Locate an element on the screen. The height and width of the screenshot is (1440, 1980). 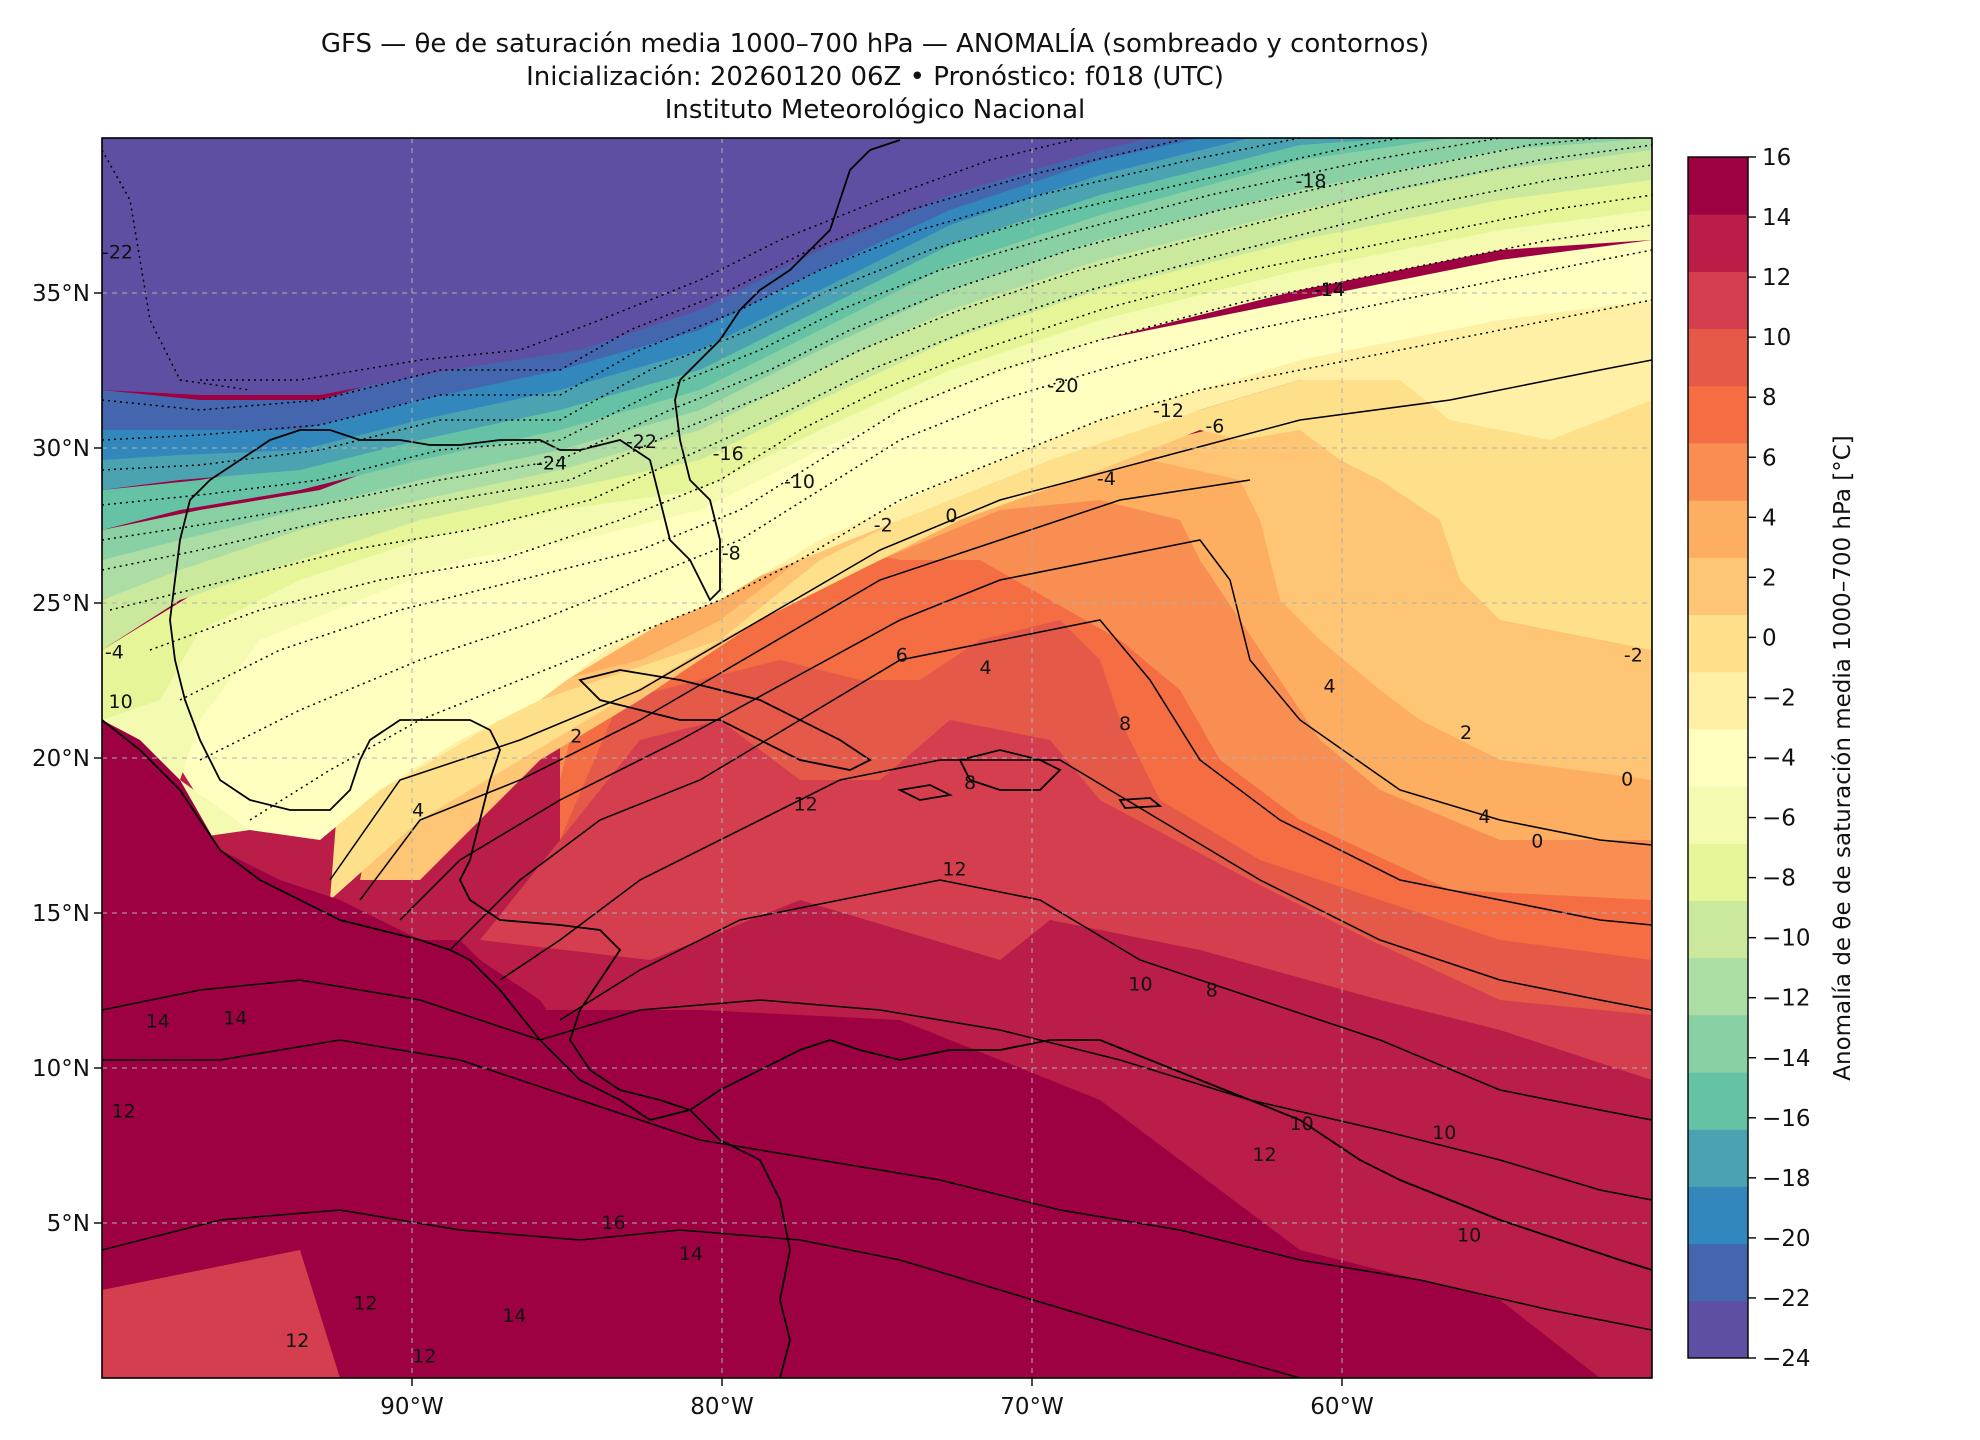
lon-tick-label: 80°W is located at coordinates (722, 1407).